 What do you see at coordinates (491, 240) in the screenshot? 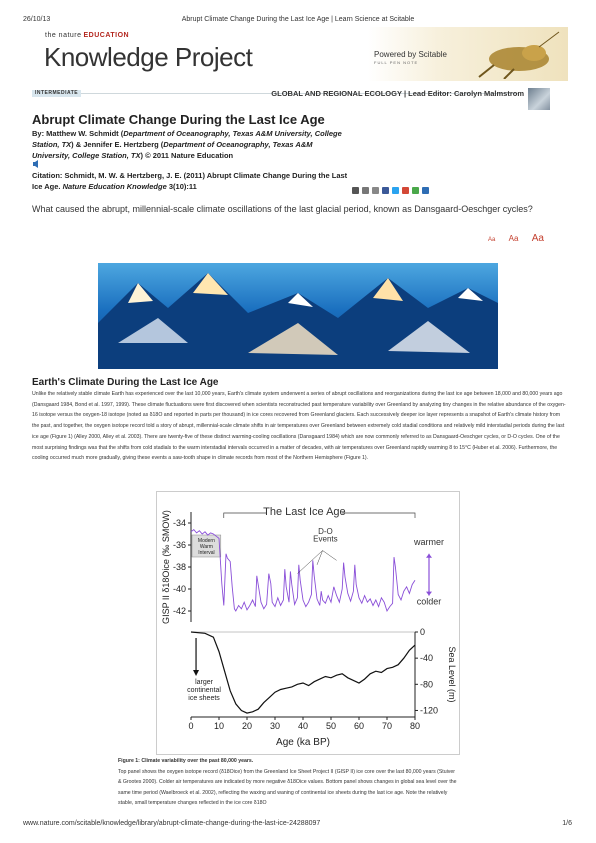
I see `font-small-button: Aa` at bounding box center [491, 240].